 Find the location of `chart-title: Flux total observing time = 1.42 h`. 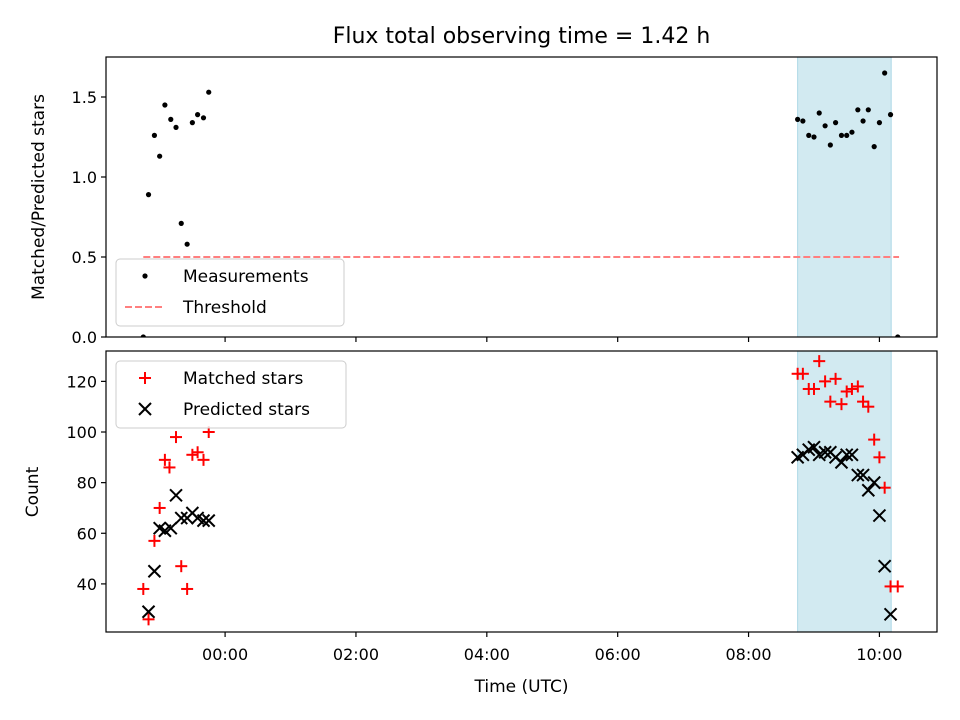

chart-title: Flux total observing time = 1.42 h is located at coordinates (522, 36).